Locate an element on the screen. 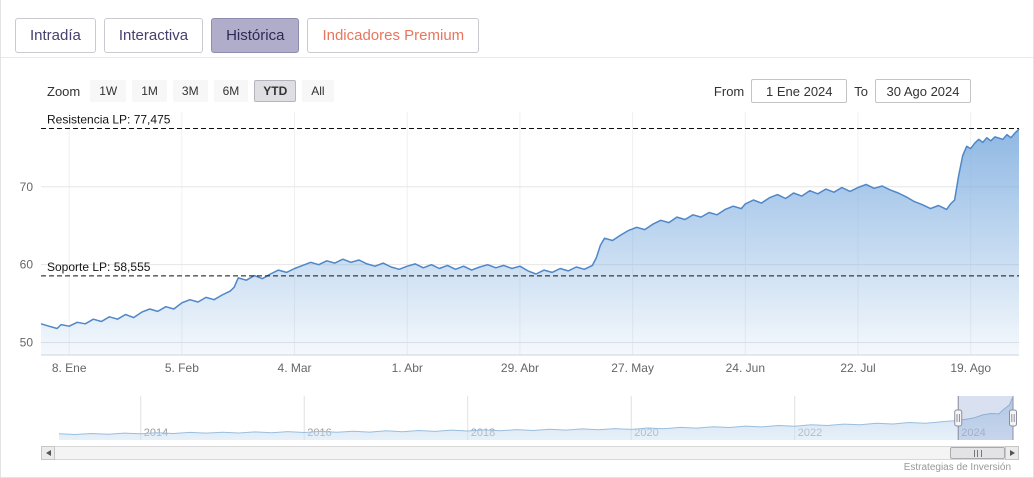 Image resolution: width=1034 pixels, height=478 pixels. zoom-button-6m: 6M is located at coordinates (231, 91).